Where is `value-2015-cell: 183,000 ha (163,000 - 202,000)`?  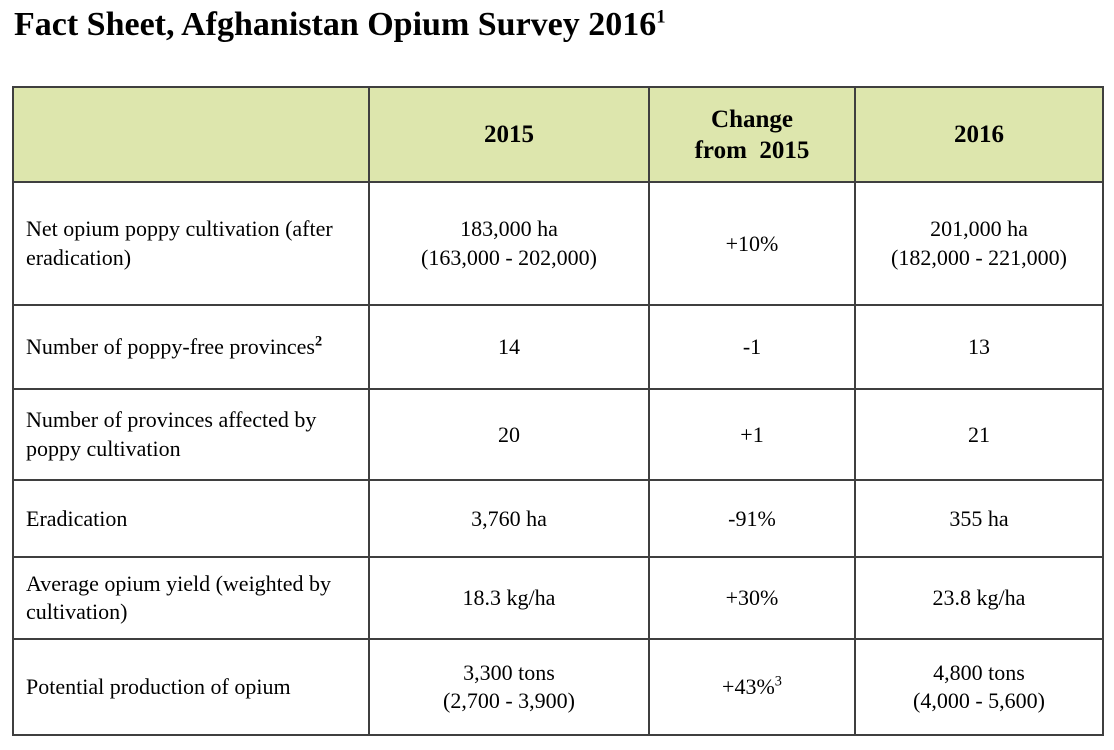
value-2015-cell: 183,000 ha (163,000 - 202,000) is located at coordinates (509, 244).